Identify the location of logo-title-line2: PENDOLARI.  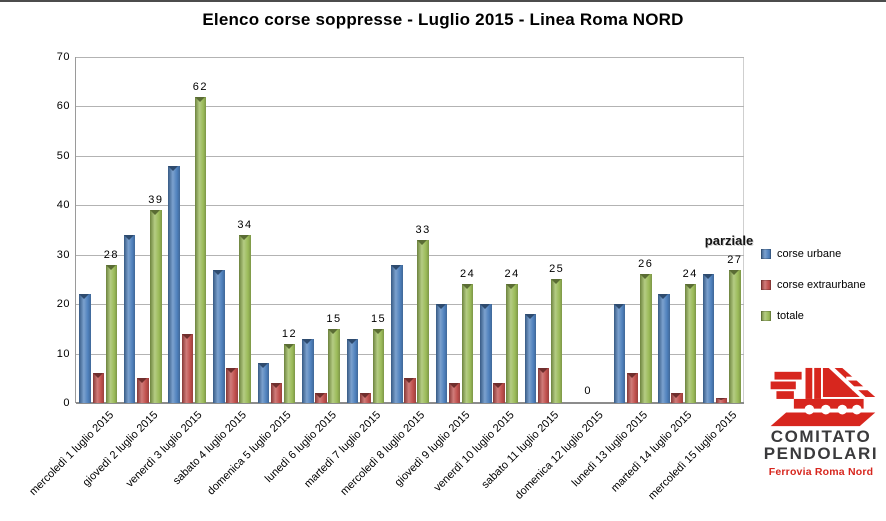
(821, 453).